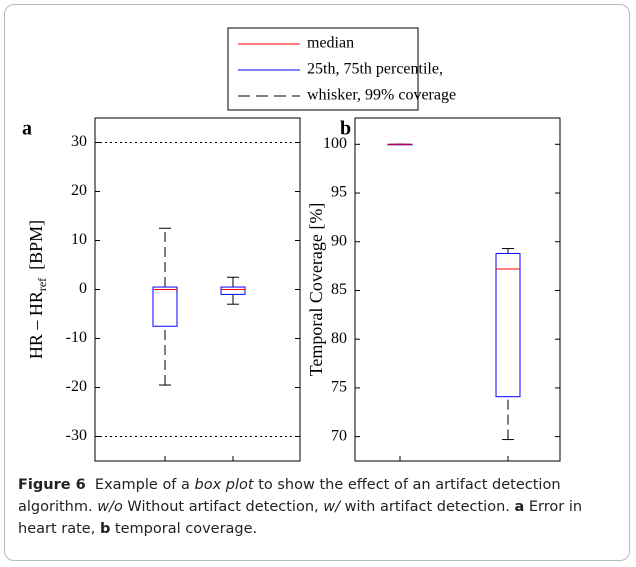  What do you see at coordinates (76, 337) in the screenshot?
I see `y-tick-label: -10` at bounding box center [76, 337].